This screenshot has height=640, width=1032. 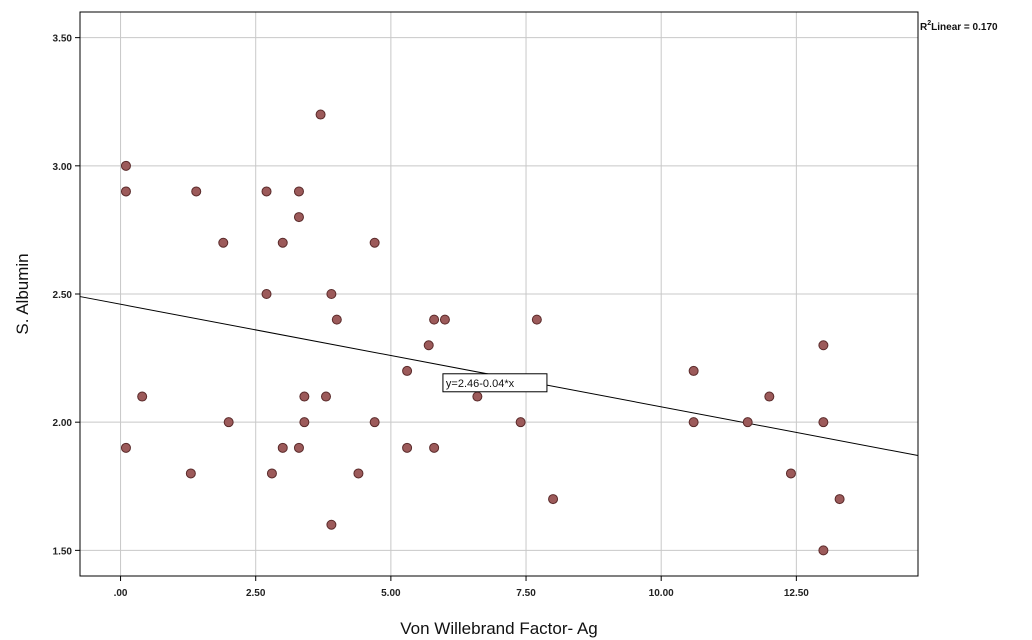 I want to click on x-tick-label: 12.50, so click(x=796, y=593).